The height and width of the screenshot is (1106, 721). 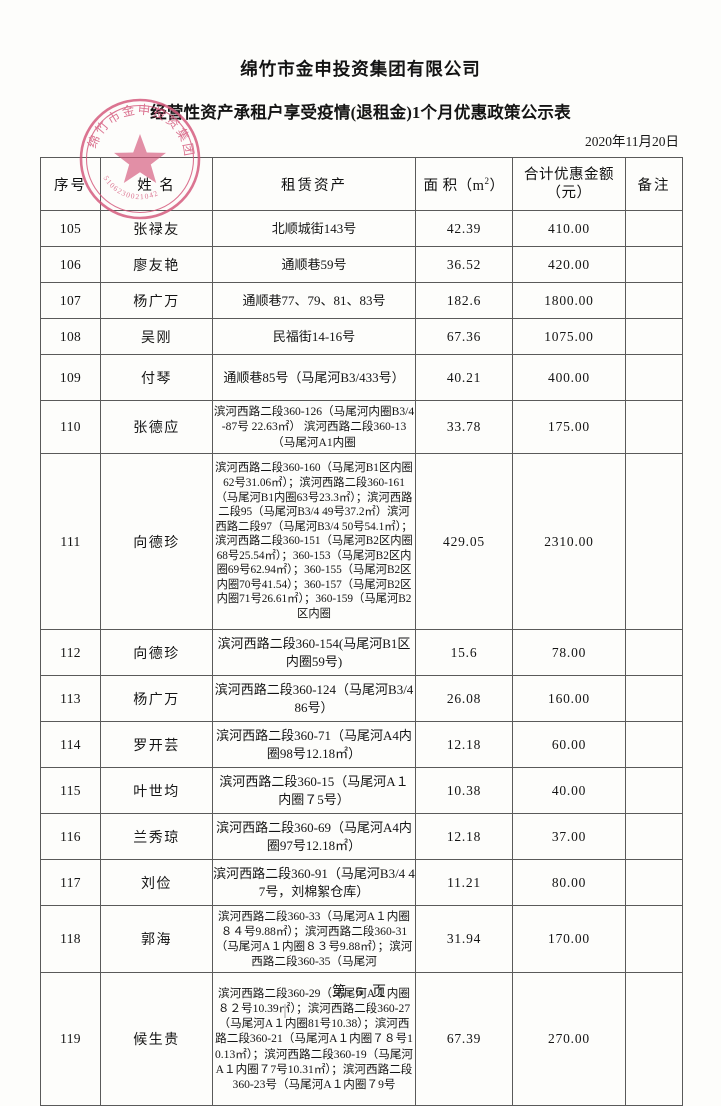 What do you see at coordinates (464, 882) in the screenshot?
I see `cell-area: 11.21` at bounding box center [464, 882].